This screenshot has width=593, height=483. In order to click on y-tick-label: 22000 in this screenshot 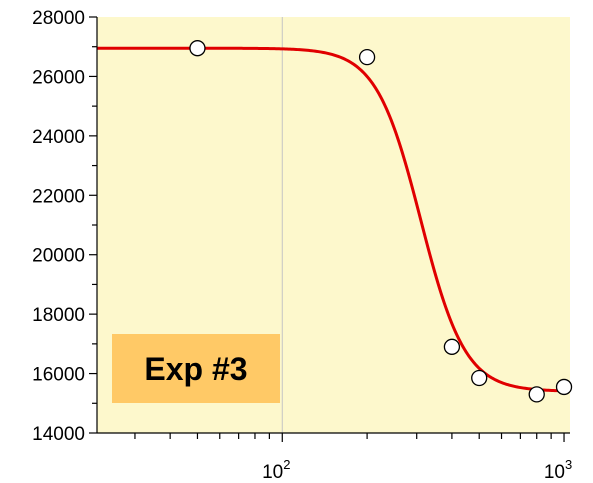, I will do `click(58, 196)`.